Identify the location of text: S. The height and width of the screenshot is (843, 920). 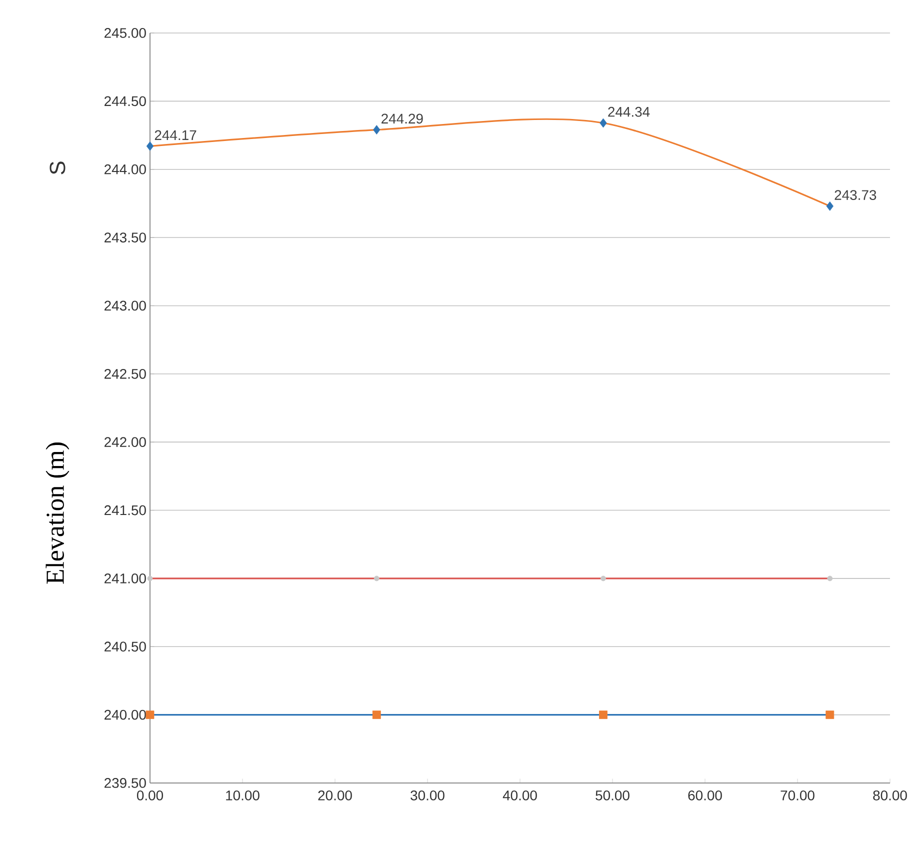
(58, 168).